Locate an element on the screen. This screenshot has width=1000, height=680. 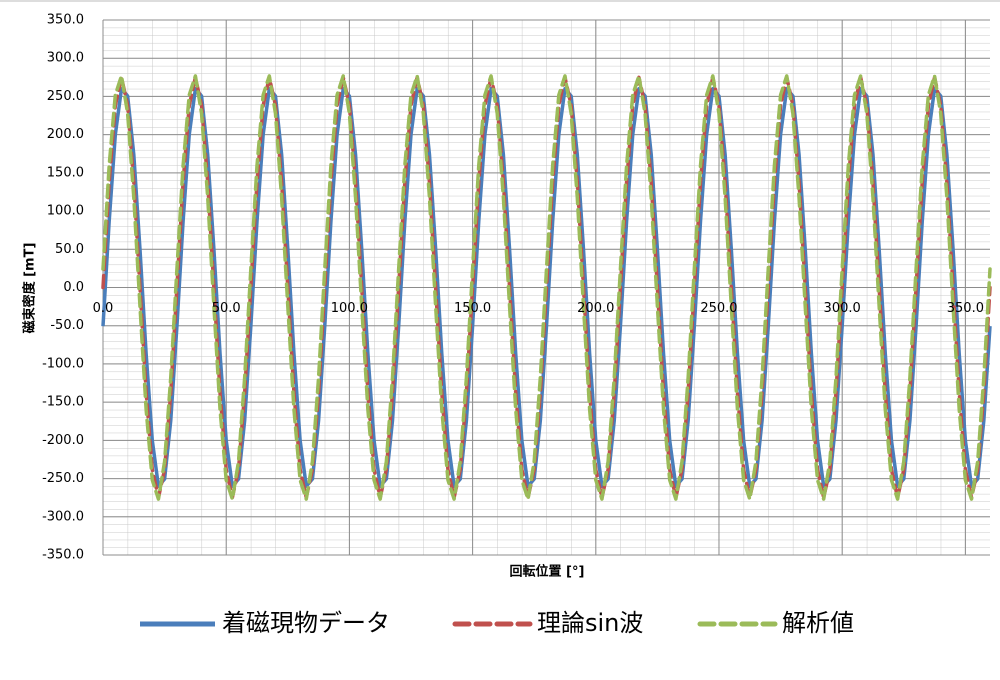
x-tick-label: 50.0 is located at coordinates (226, 308).